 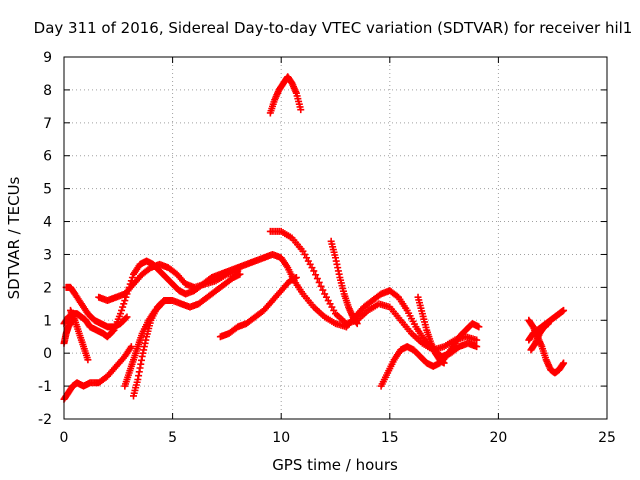 I want to click on x-tick-label: 15, so click(x=390, y=438).